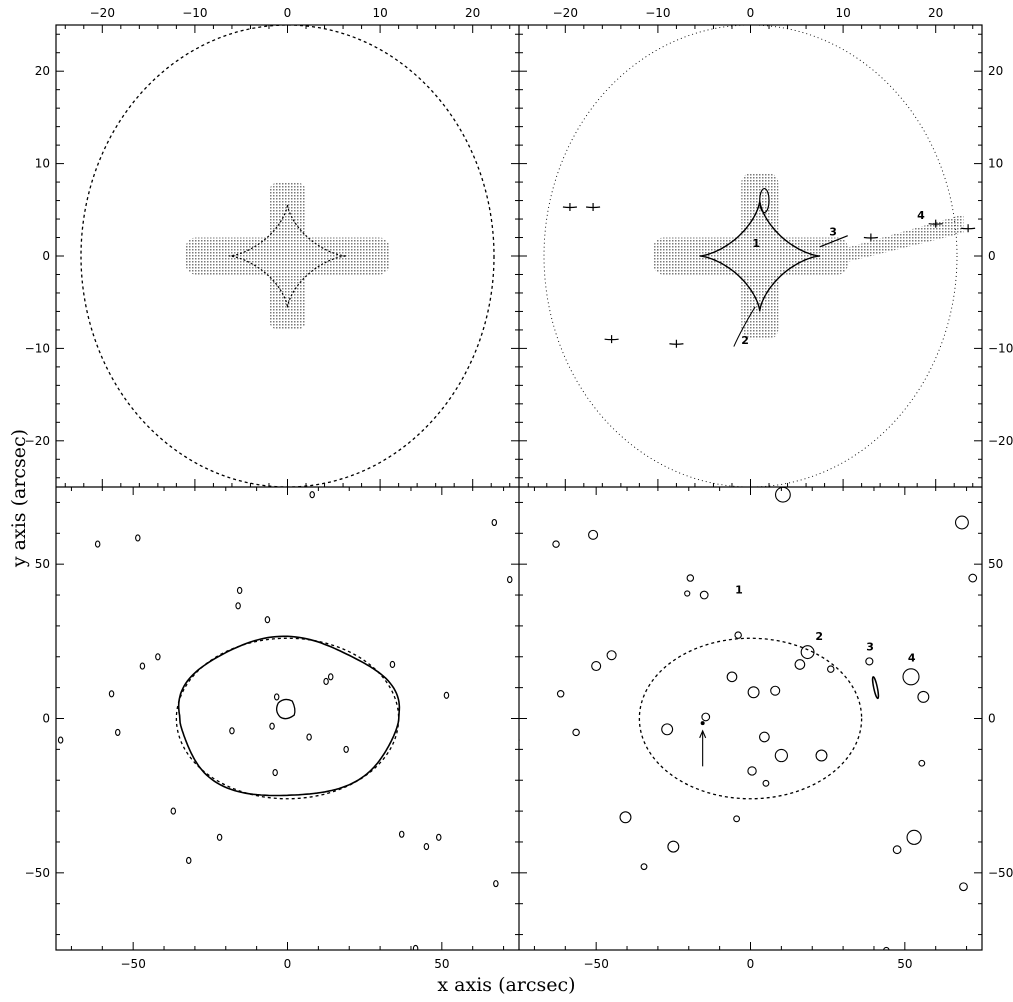  What do you see at coordinates (992, 256) in the screenshot?
I see `y-tick-label: 0` at bounding box center [992, 256].